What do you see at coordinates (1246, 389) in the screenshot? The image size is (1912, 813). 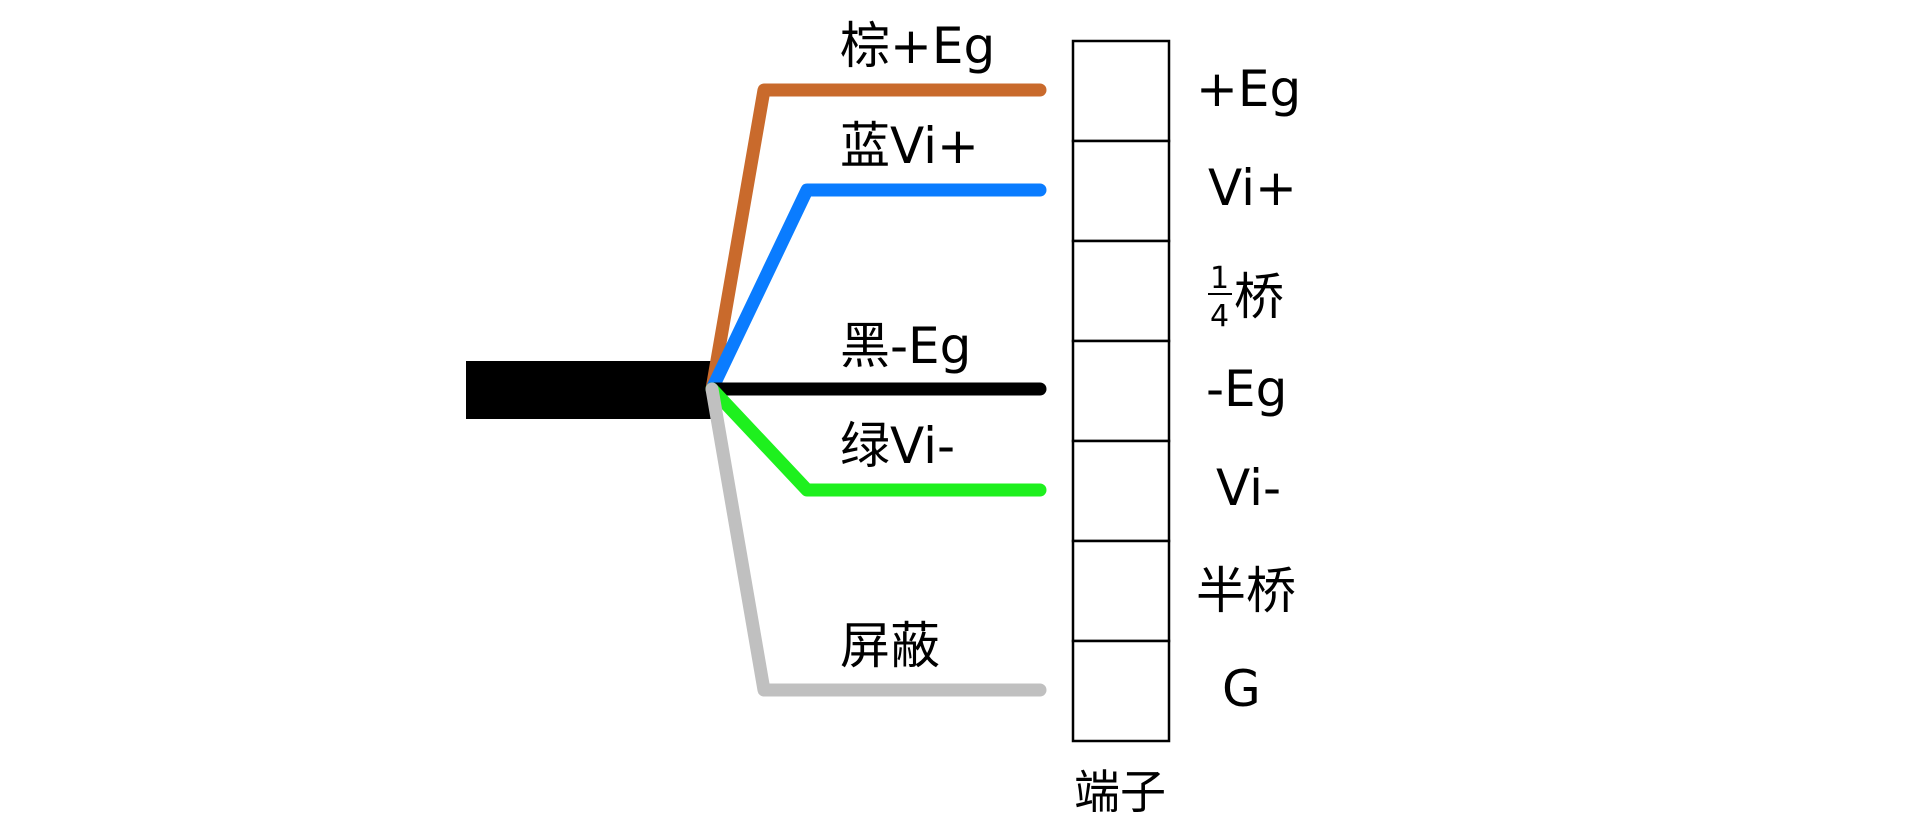 I see `terminal-label-minus-eg: -Eg` at bounding box center [1246, 389].